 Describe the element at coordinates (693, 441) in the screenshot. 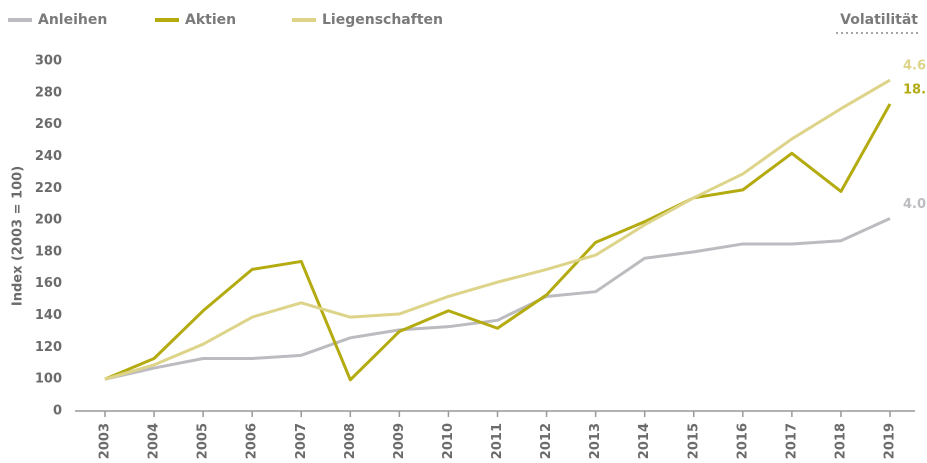

I see `x-tick-label: 2015` at that location.